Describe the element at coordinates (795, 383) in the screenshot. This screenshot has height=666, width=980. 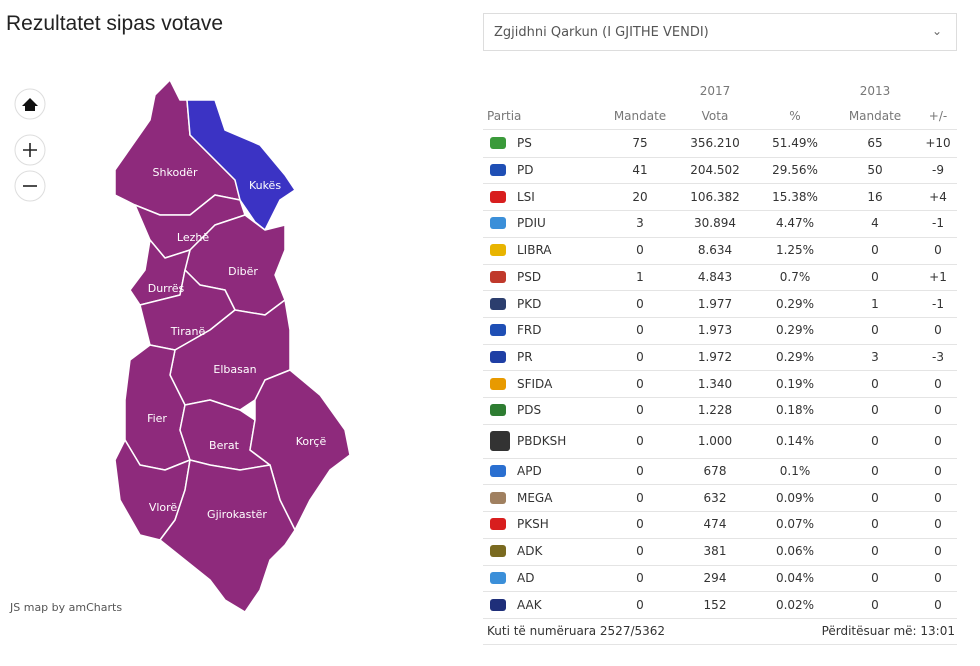
I see `table-cell: 0.19%` at that location.